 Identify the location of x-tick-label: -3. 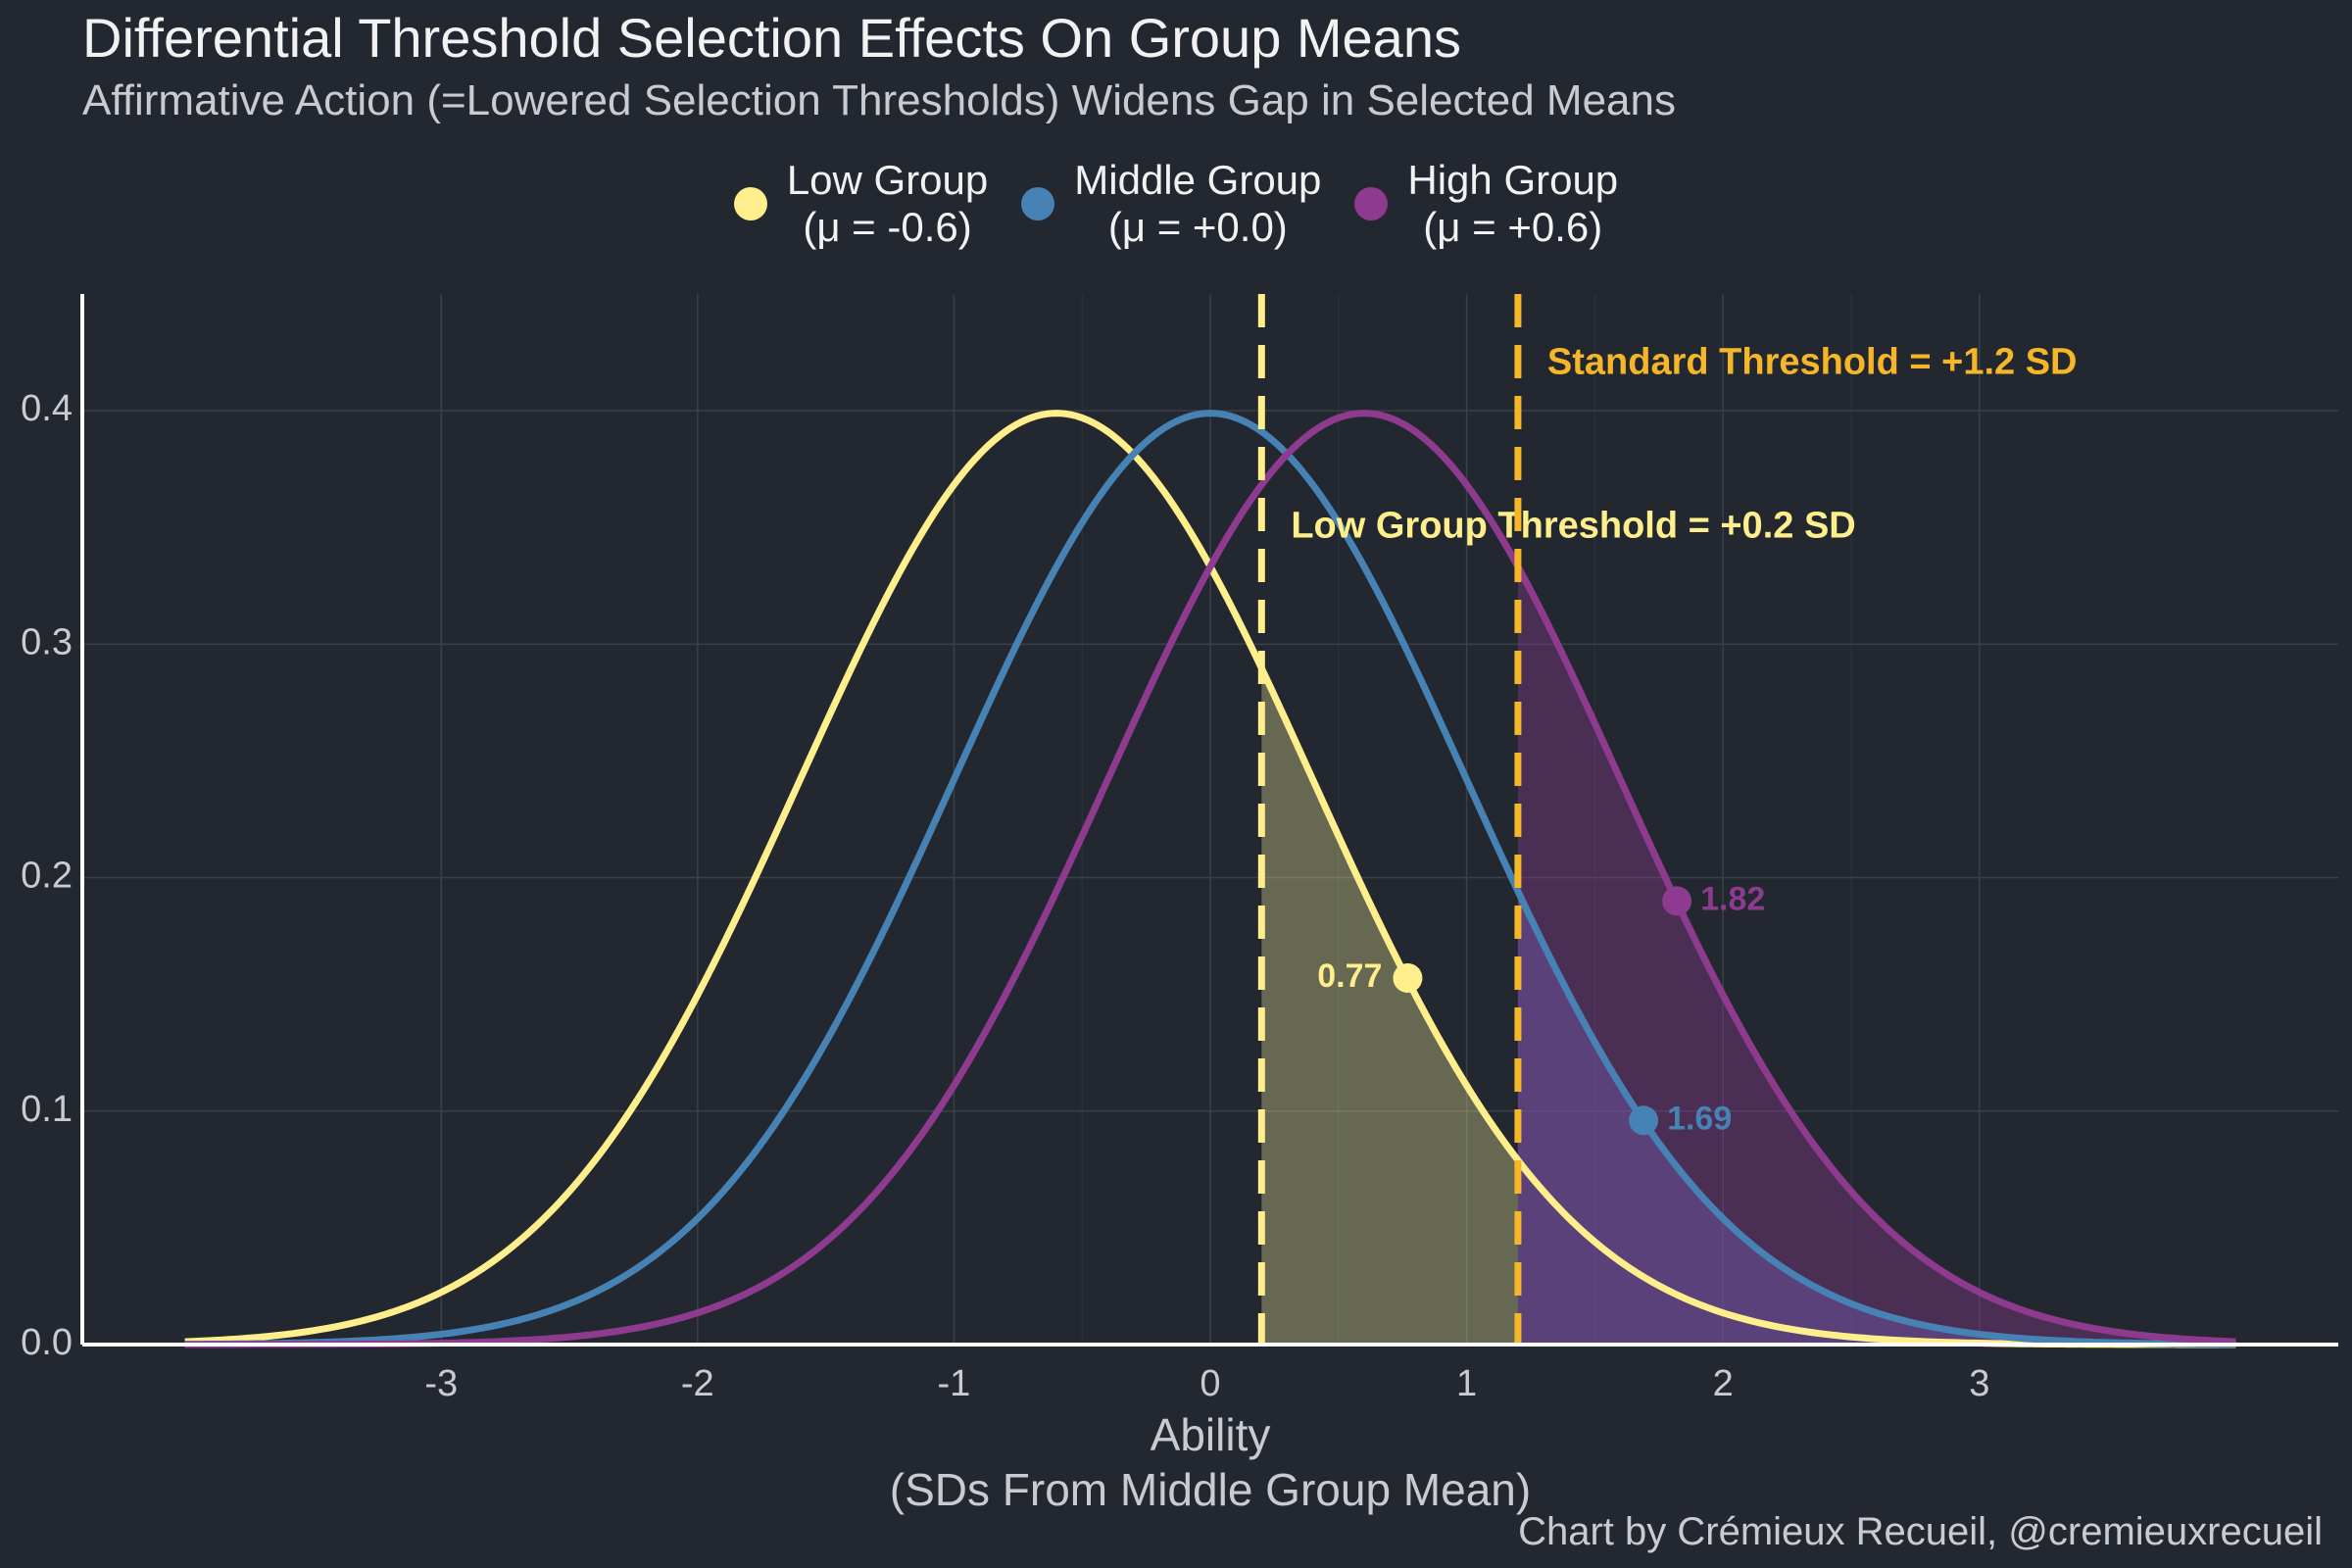
(441, 1383).